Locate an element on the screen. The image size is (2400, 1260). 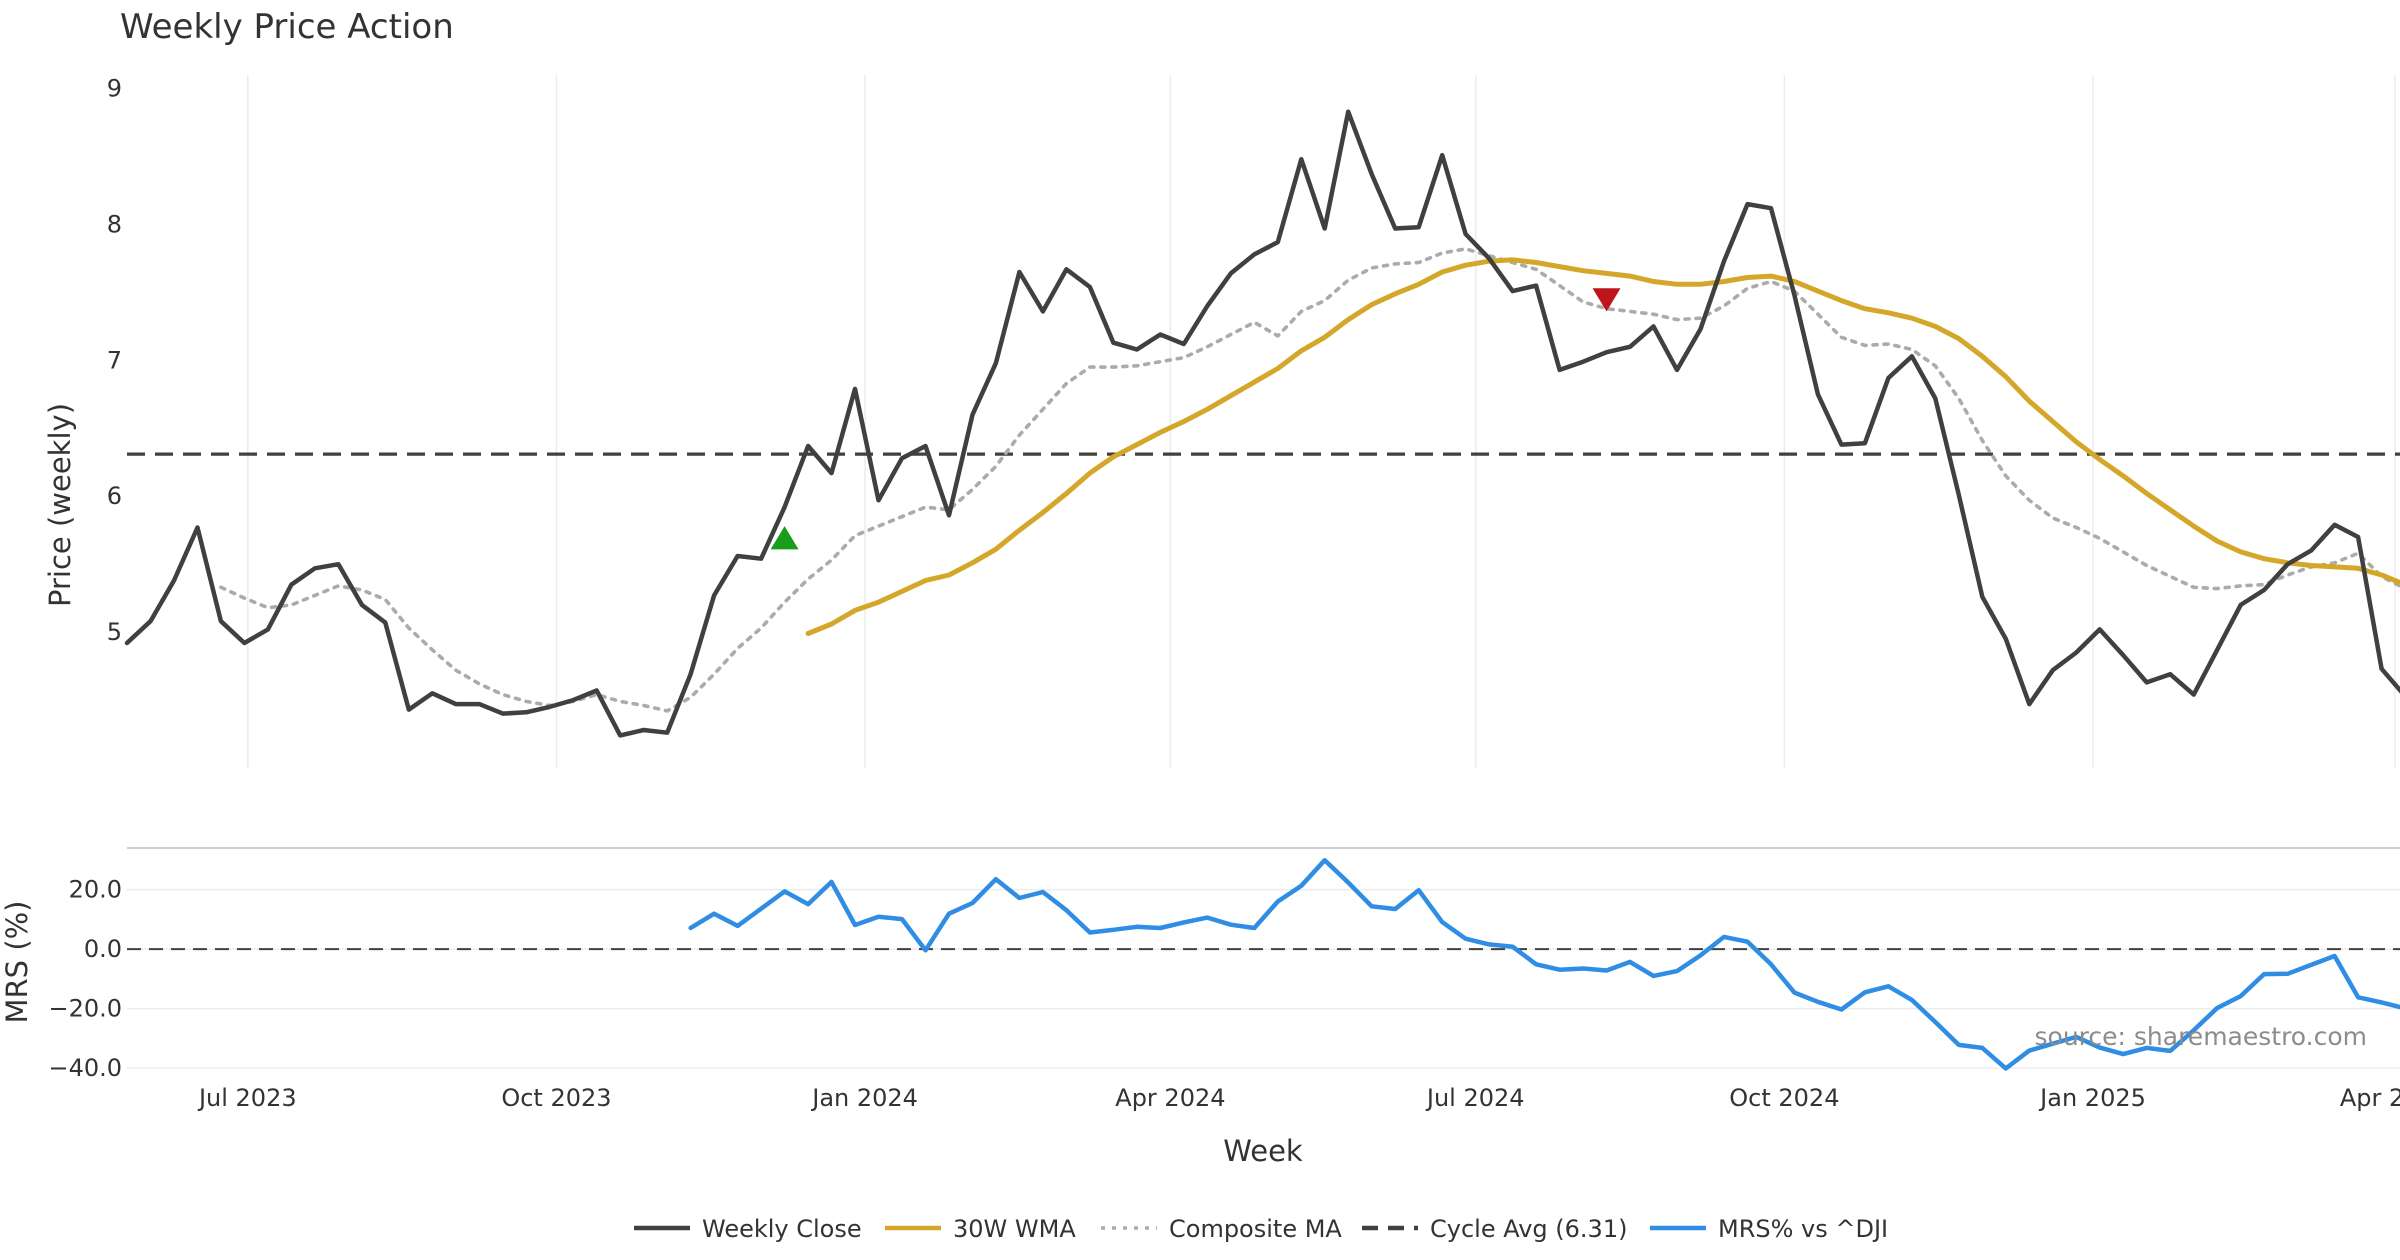
legend-item: MRS% vs ^DJI is located at coordinates (1769, 1229).